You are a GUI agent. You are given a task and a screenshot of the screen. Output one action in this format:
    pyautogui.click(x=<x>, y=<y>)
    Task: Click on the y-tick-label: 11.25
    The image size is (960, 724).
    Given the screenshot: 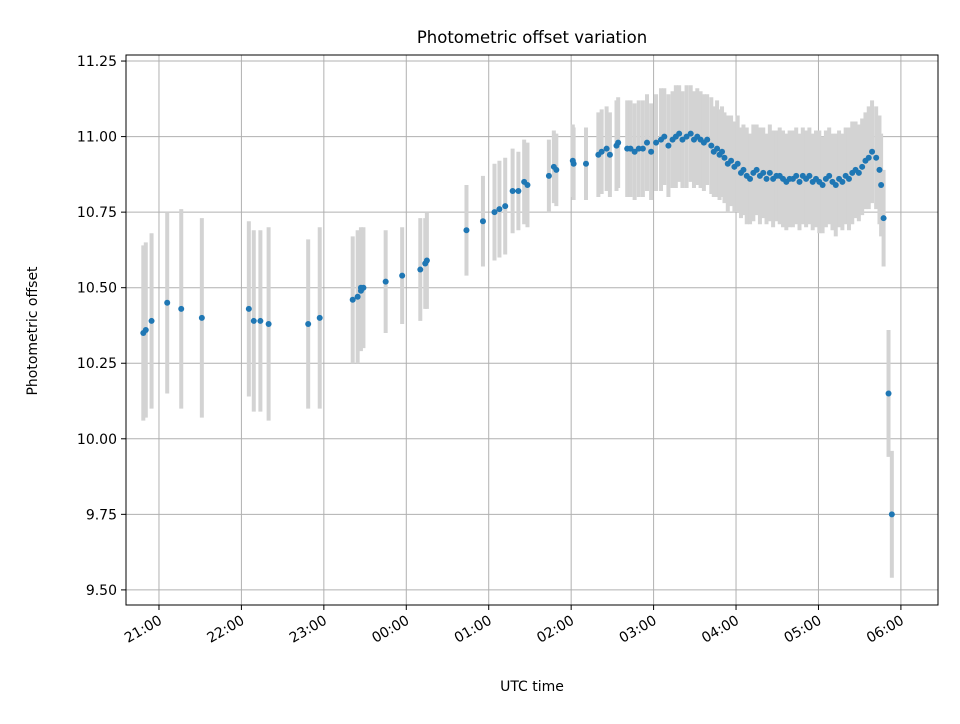 What is the action you would take?
    pyautogui.click(x=97, y=62)
    